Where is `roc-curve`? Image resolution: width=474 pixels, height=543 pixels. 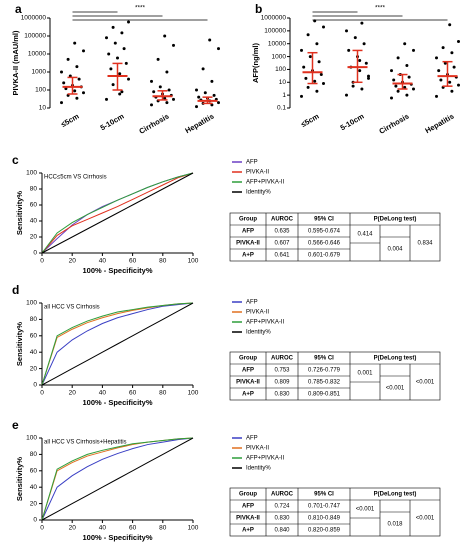 roc-curve is located at coordinates (117, 479).